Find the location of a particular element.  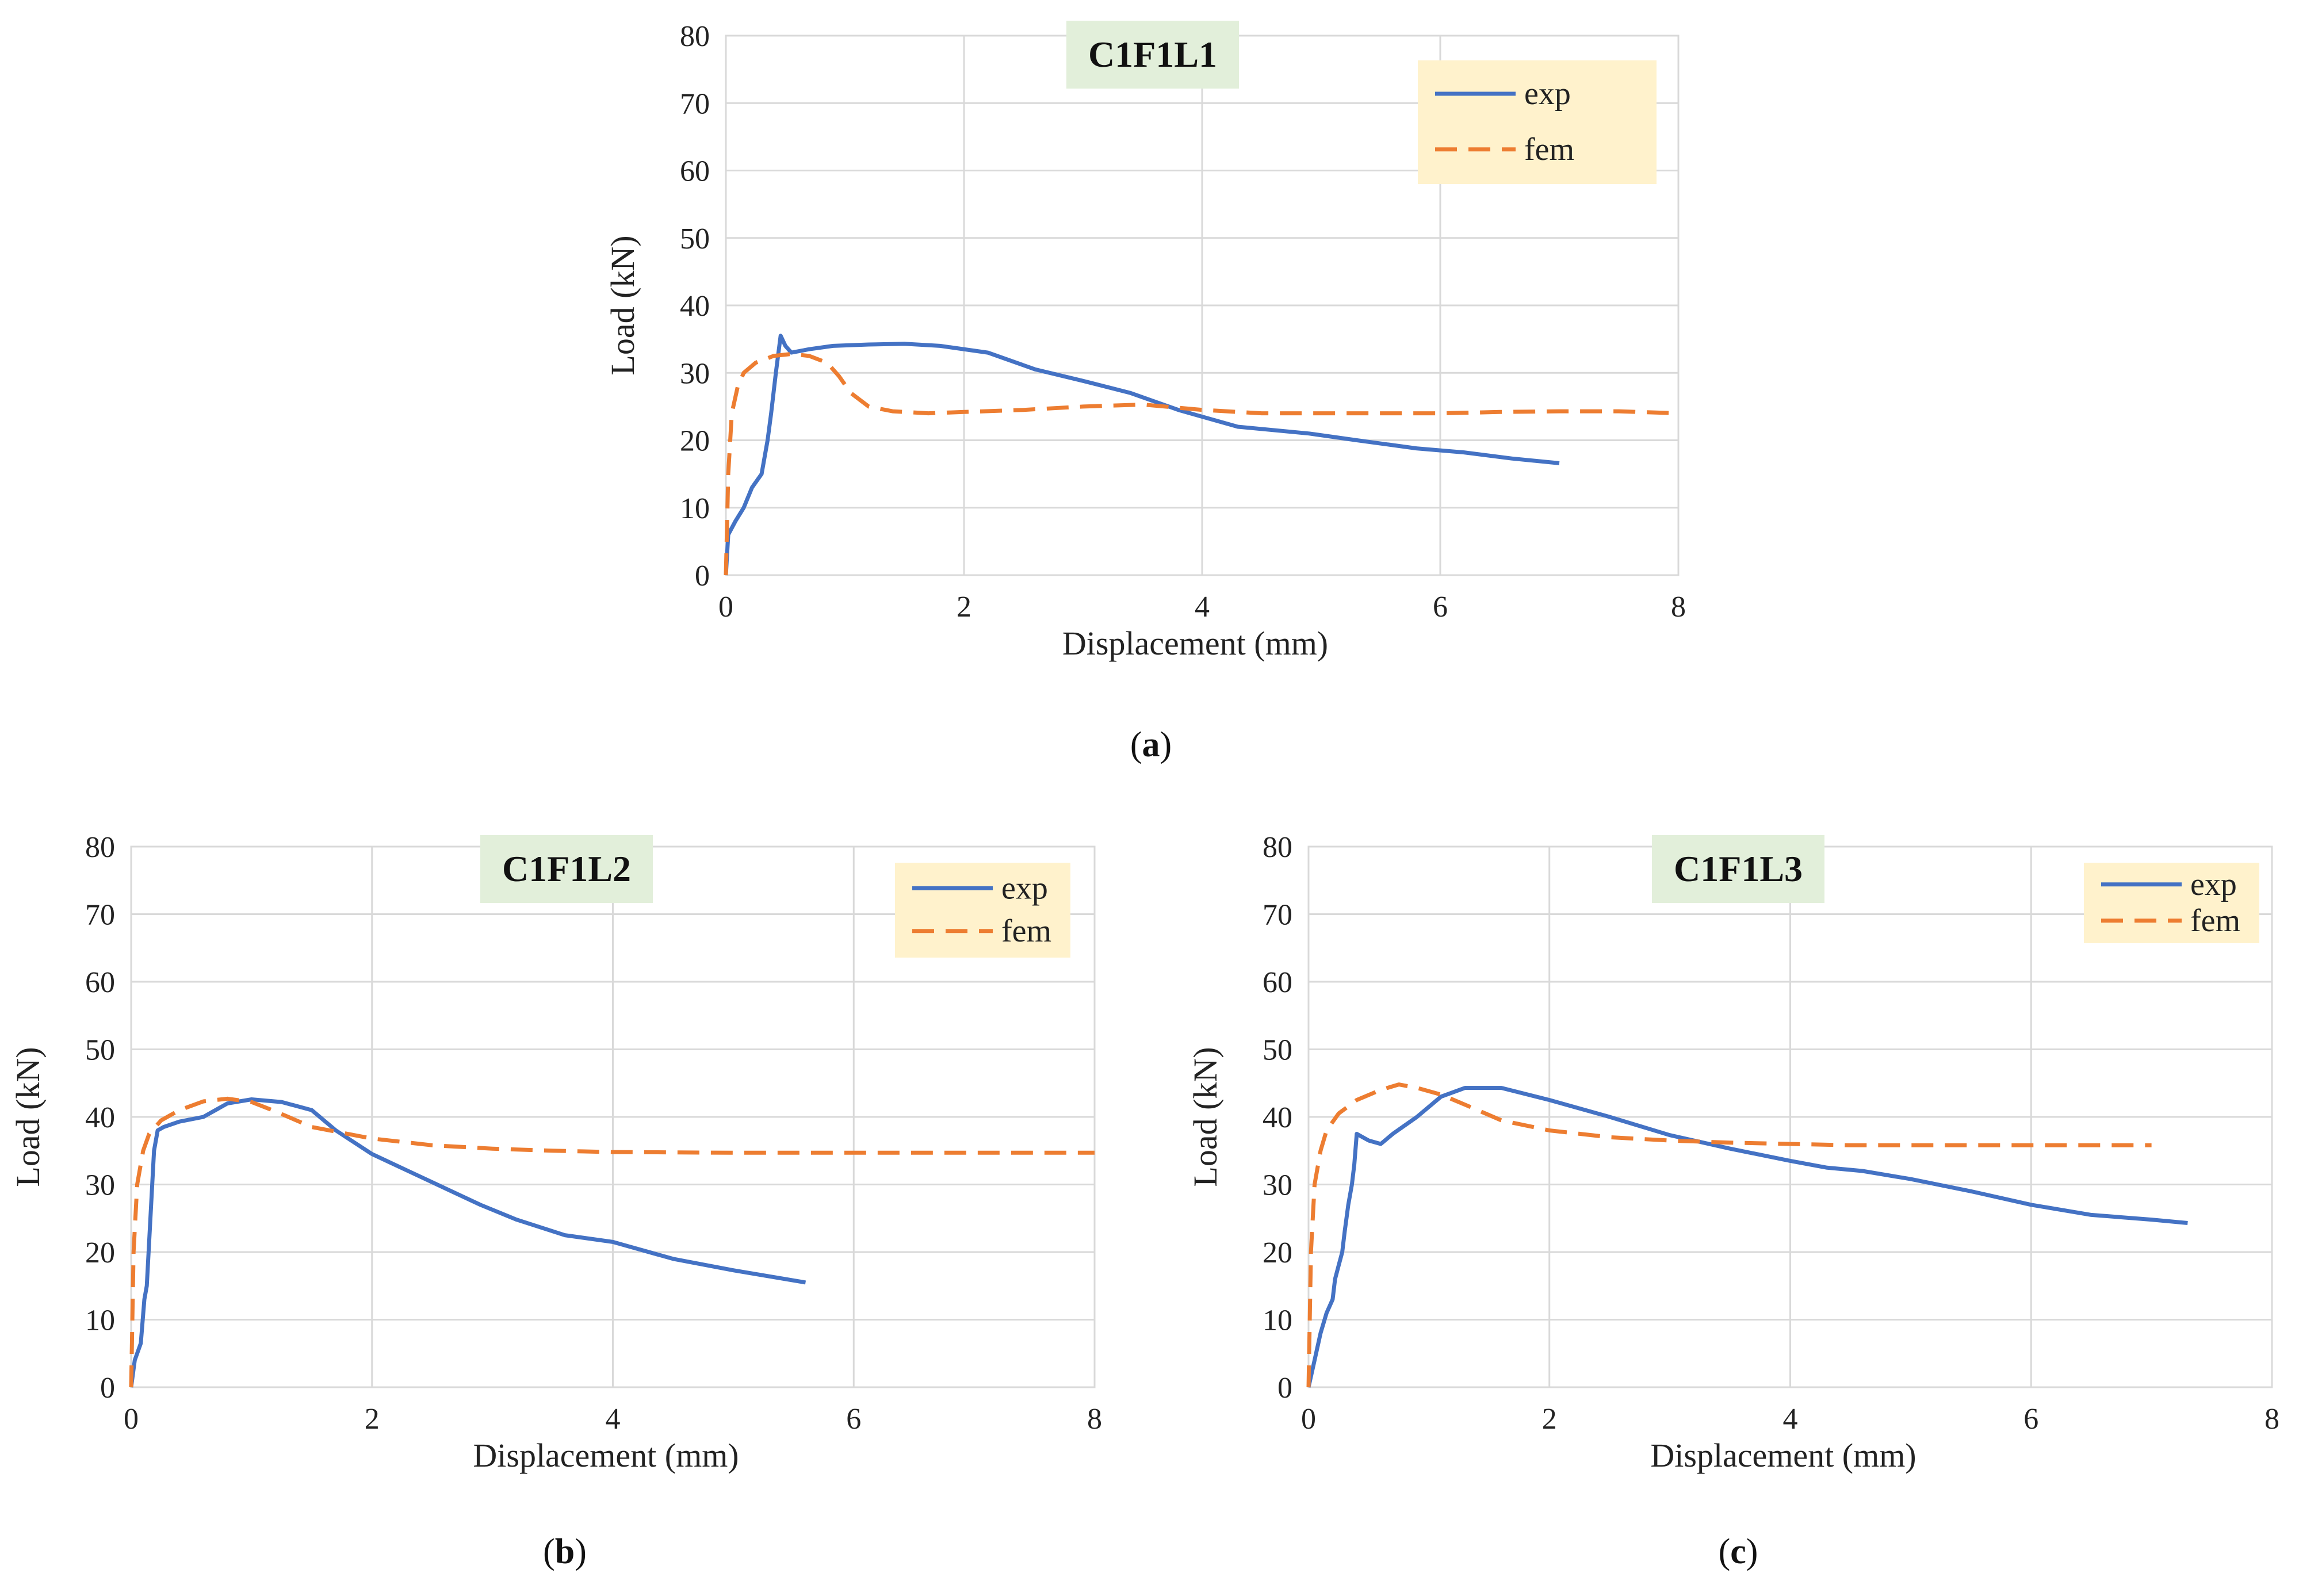

chart-title: C1F1L2 is located at coordinates (566, 868).